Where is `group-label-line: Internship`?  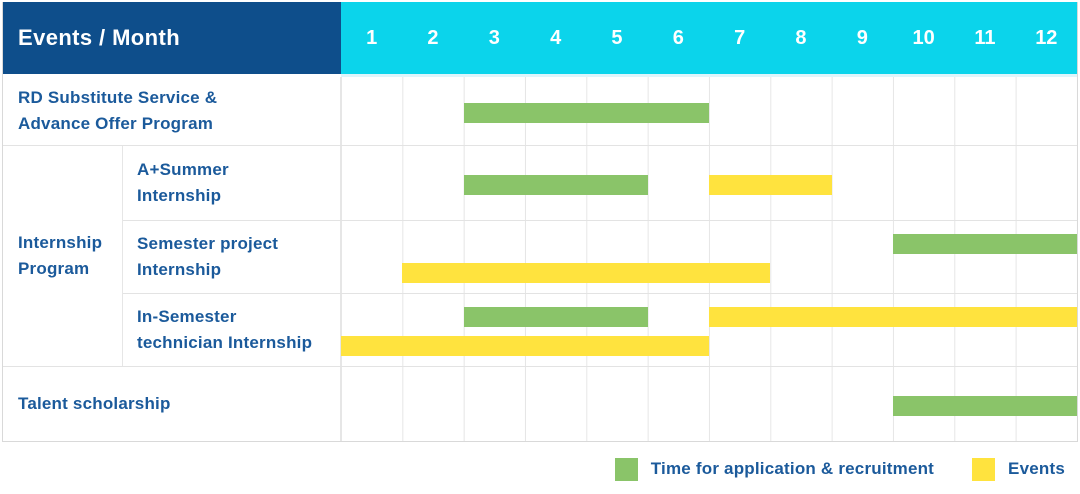
group-label-line: Internship is located at coordinates (60, 243).